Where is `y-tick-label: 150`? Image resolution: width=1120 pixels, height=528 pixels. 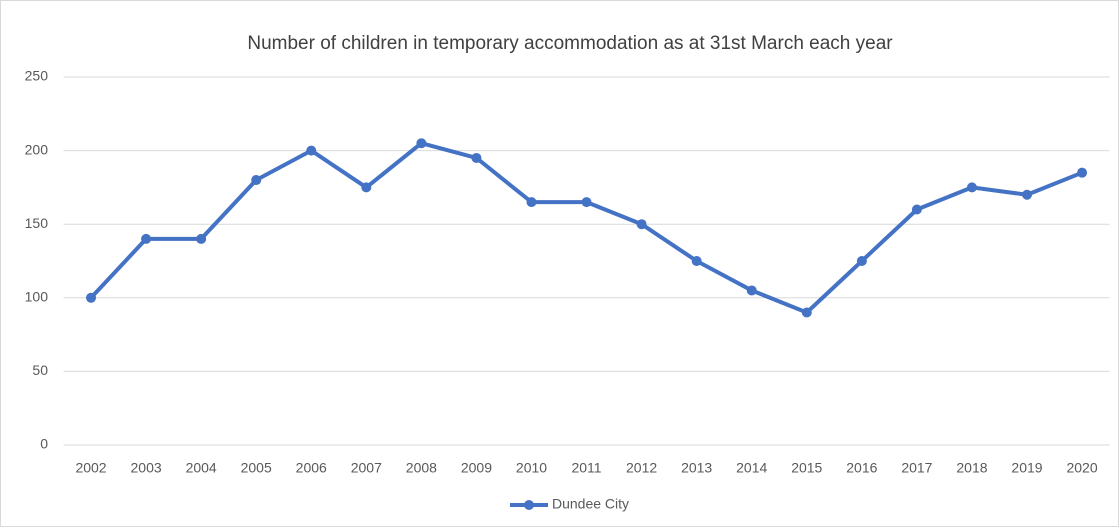
y-tick-label: 150 is located at coordinates (37, 223).